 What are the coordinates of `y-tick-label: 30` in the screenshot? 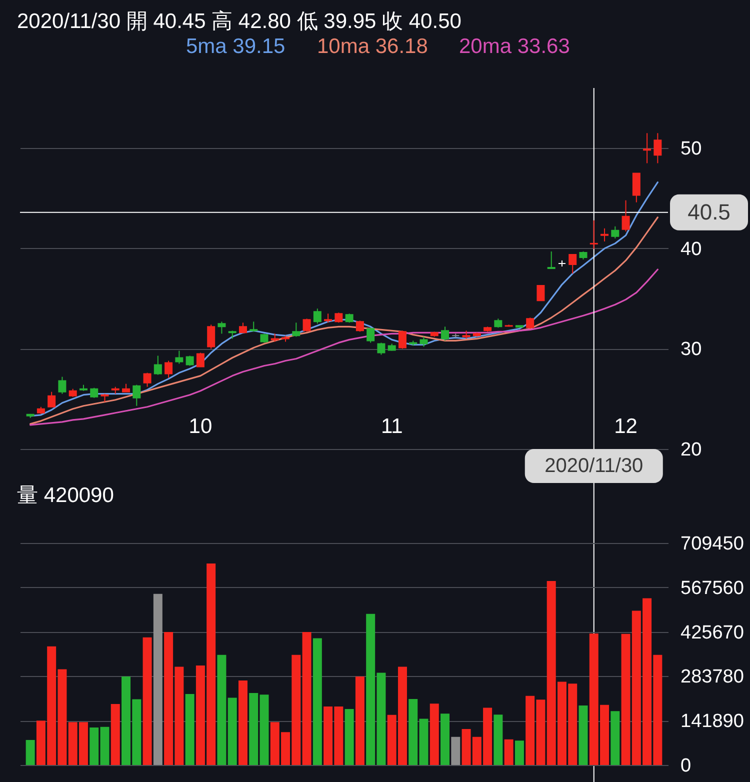 It's located at (691, 349).